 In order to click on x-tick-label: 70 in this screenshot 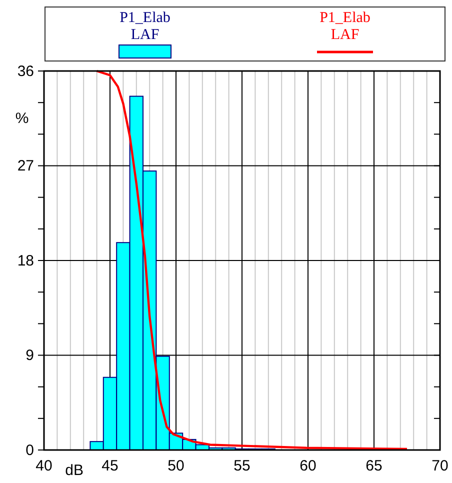, I will do `click(440, 466)`.